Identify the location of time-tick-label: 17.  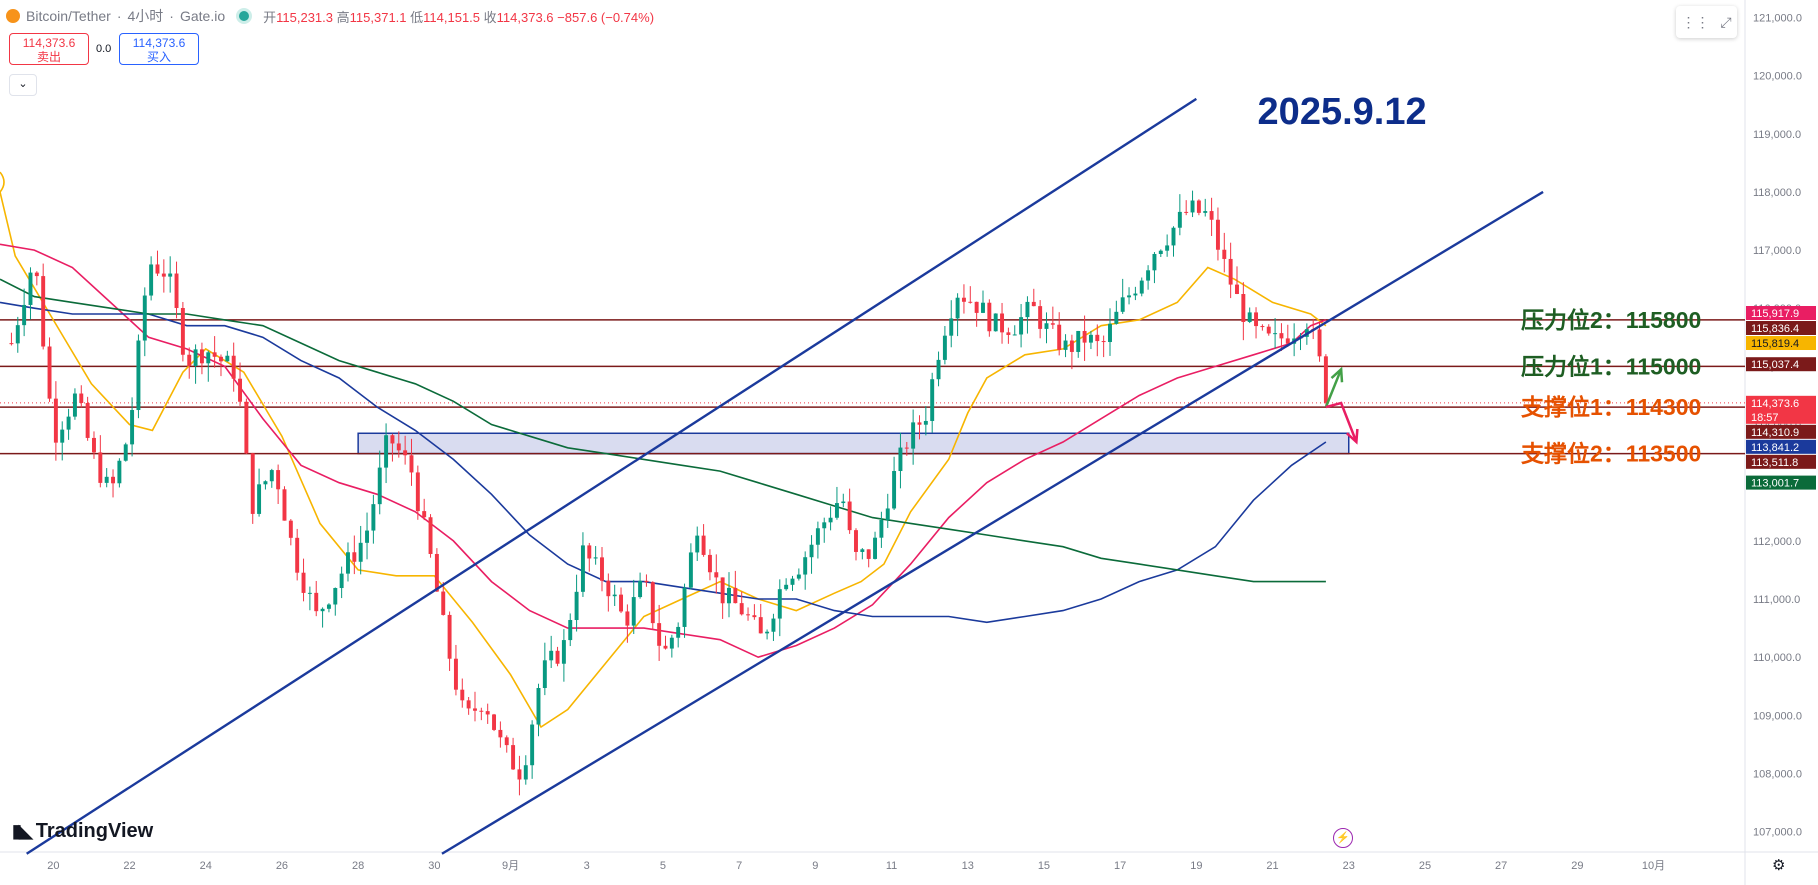
(1120, 866).